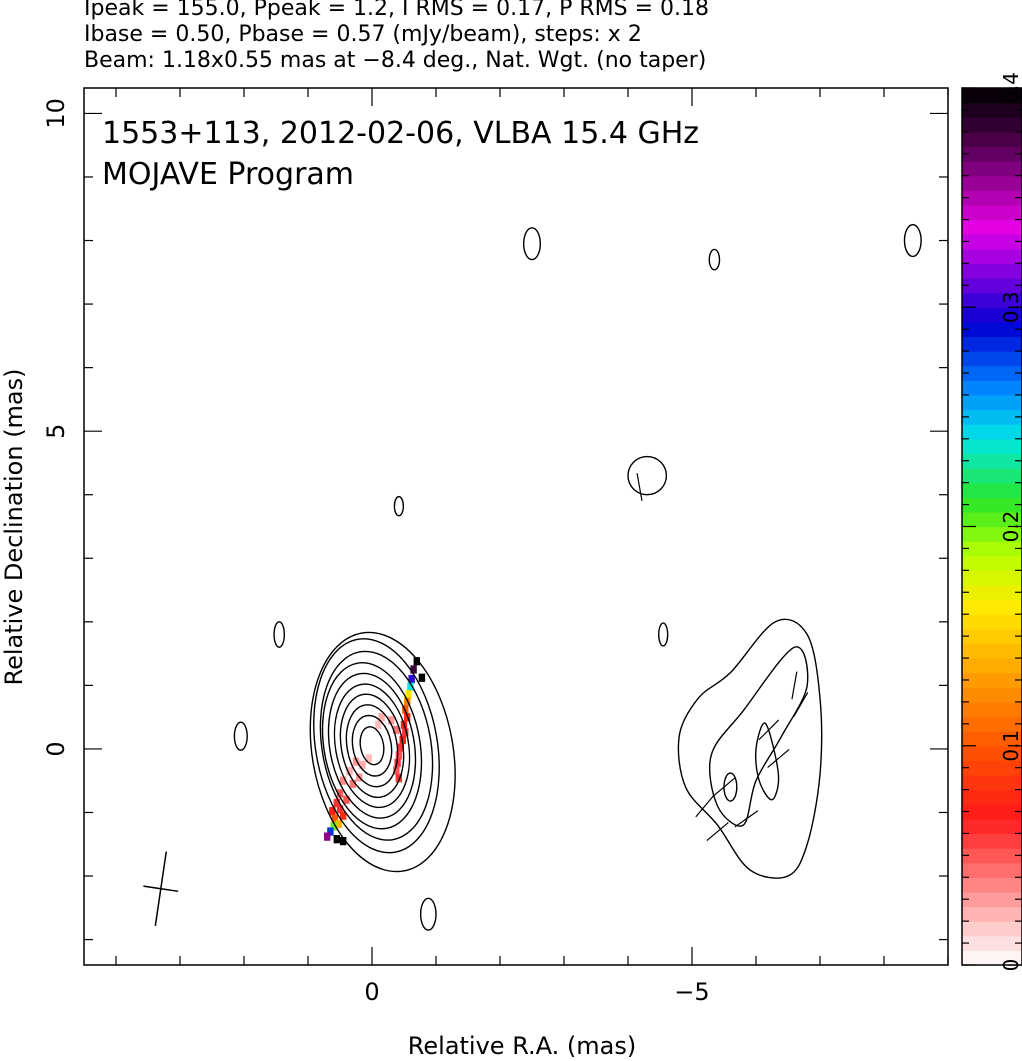 The width and height of the screenshot is (1022, 1061). What do you see at coordinates (1010, 88) in the screenshot?
I see `colorbar-tick-label: 0.4` at bounding box center [1010, 88].